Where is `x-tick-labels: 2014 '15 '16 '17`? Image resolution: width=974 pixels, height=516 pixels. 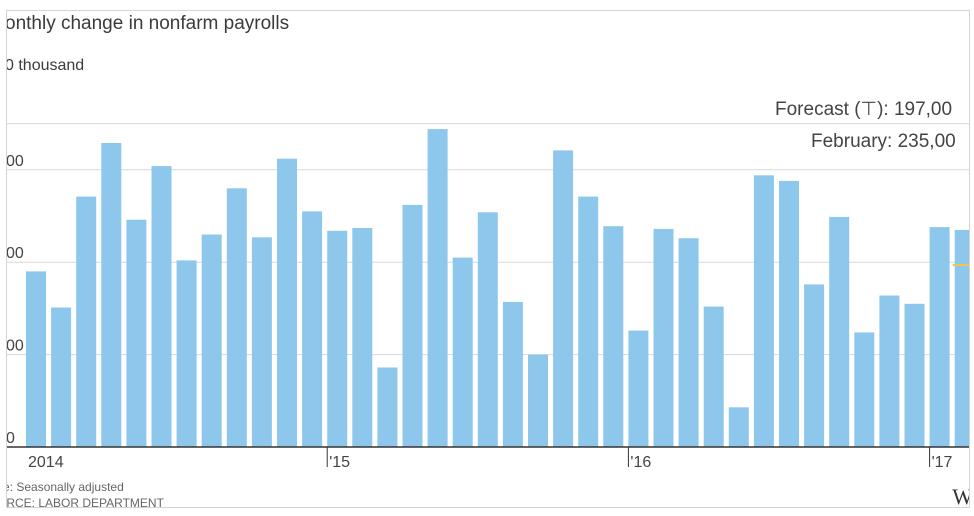
x-tick-labels: 2014 '15 '16 '17 is located at coordinates (490, 459).